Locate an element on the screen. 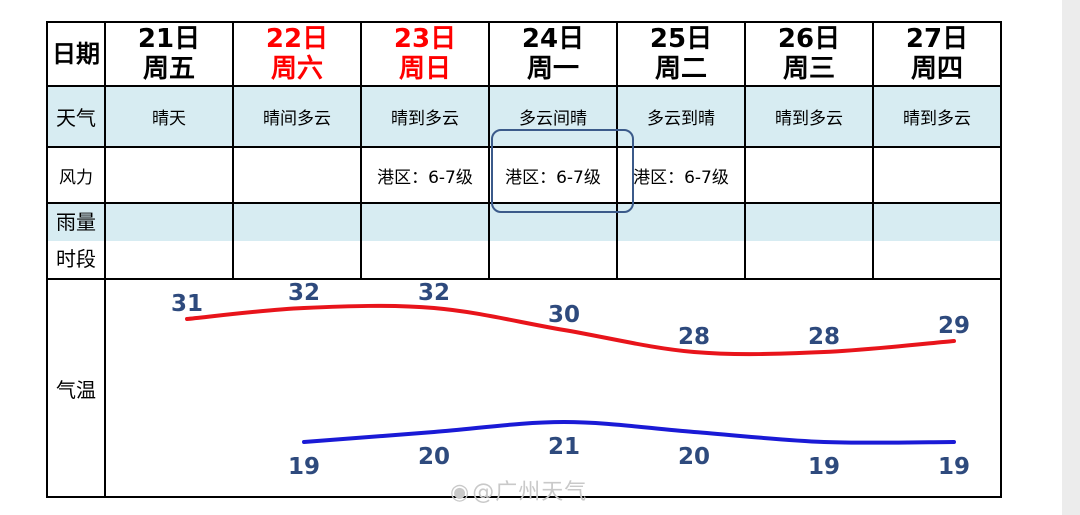  day-header-2: 22日 周六 is located at coordinates (297, 54).